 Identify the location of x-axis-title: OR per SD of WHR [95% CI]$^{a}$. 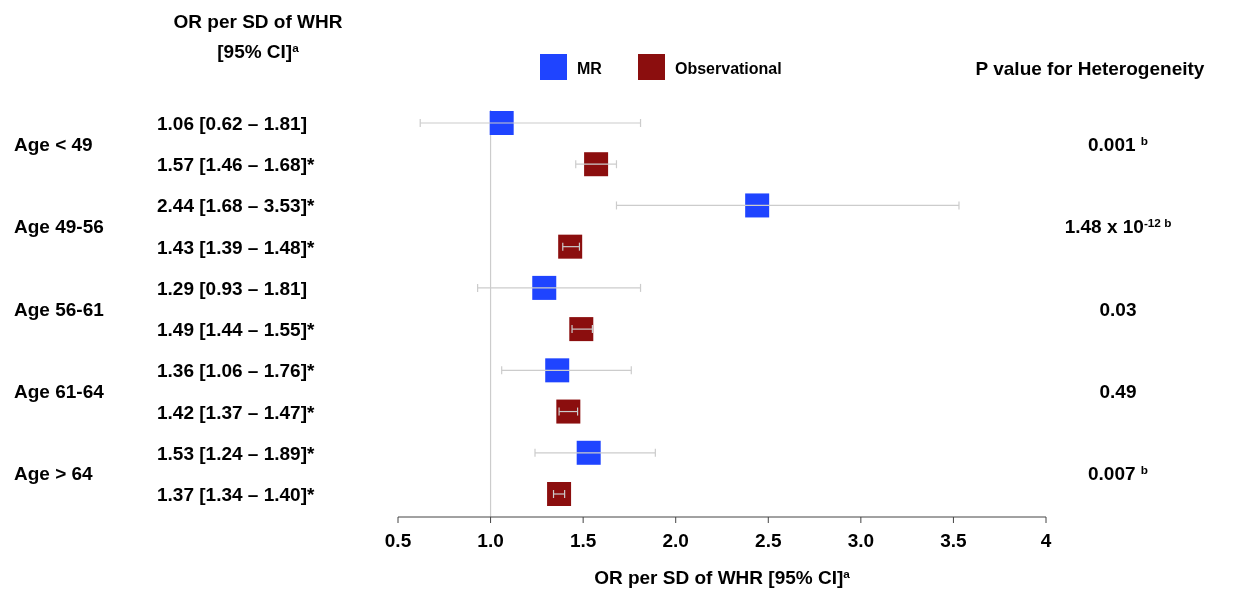
(722, 577).